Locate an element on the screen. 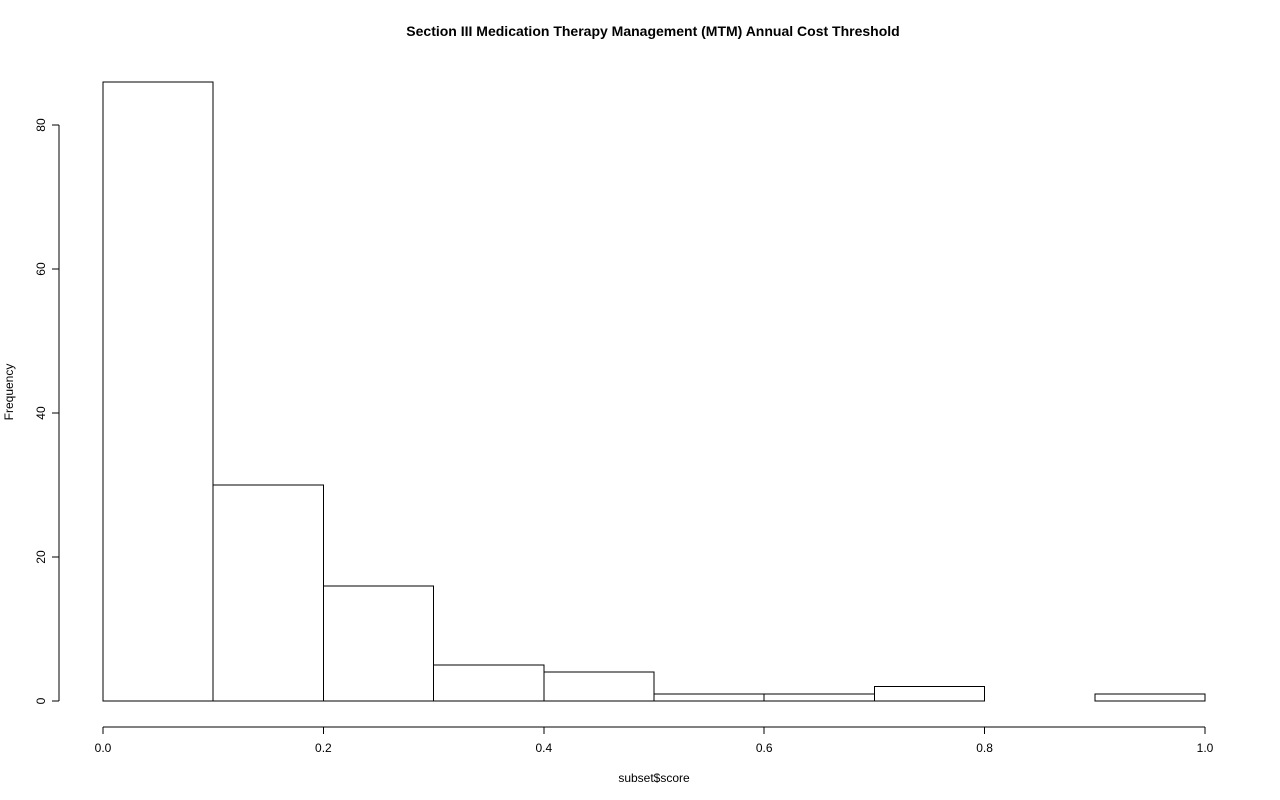 The image size is (1280, 800). x-tick-label: 0.4 is located at coordinates (543, 748).